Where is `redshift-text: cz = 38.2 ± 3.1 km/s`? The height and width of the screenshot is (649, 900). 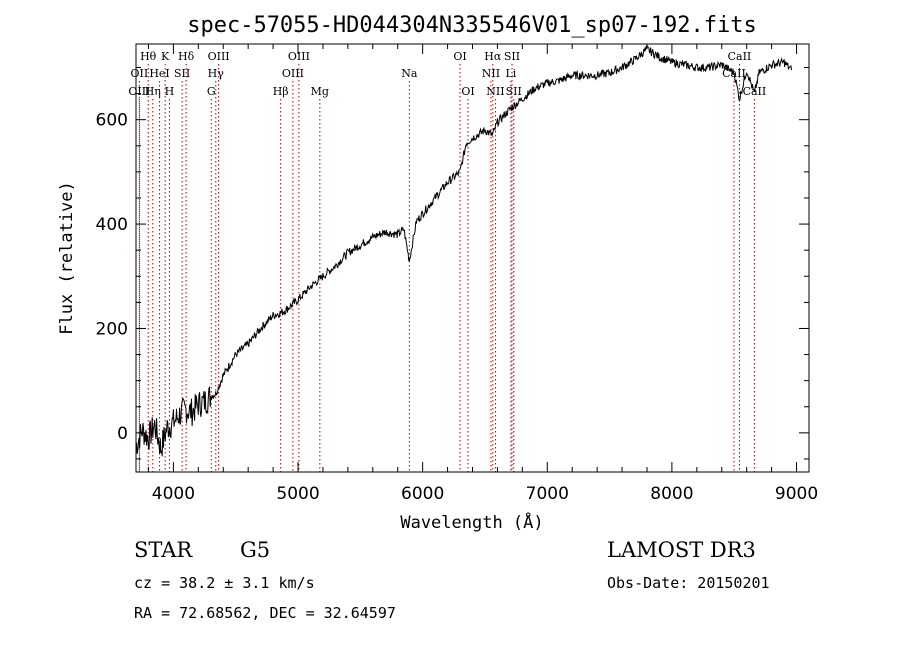 redshift-text: cz = 38.2 ± 3.1 km/s is located at coordinates (224, 583).